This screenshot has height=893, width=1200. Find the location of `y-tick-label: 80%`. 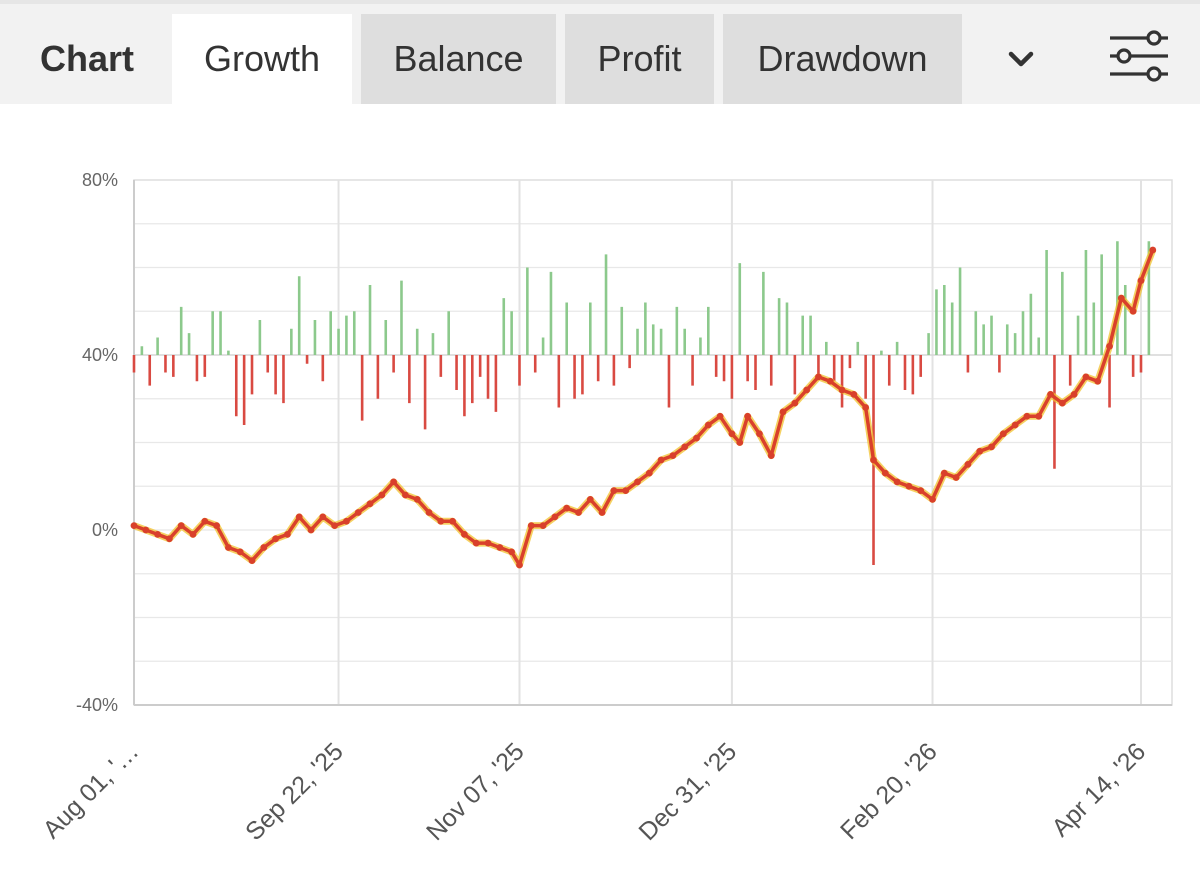

y-tick-label: 80% is located at coordinates (100, 180).